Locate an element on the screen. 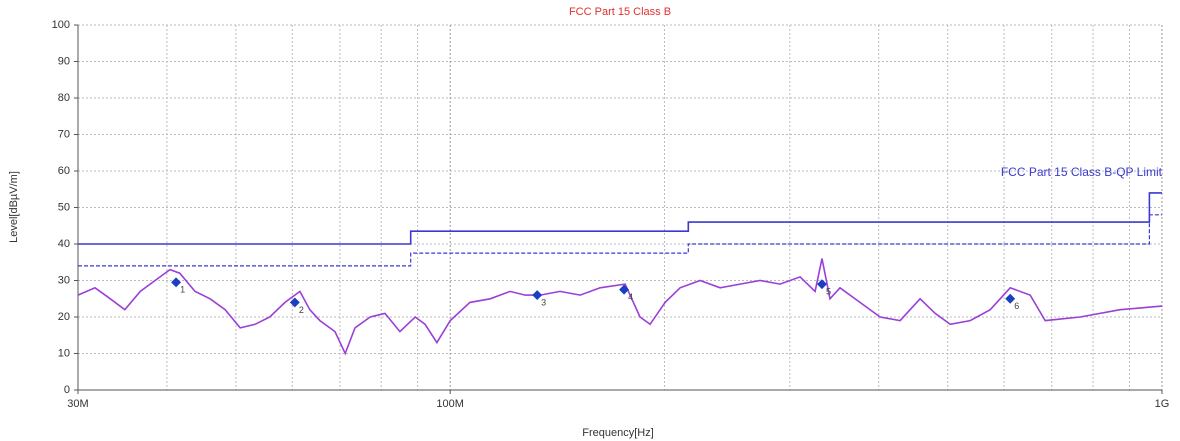  y-tick-label: 10 is located at coordinates (64, 353).